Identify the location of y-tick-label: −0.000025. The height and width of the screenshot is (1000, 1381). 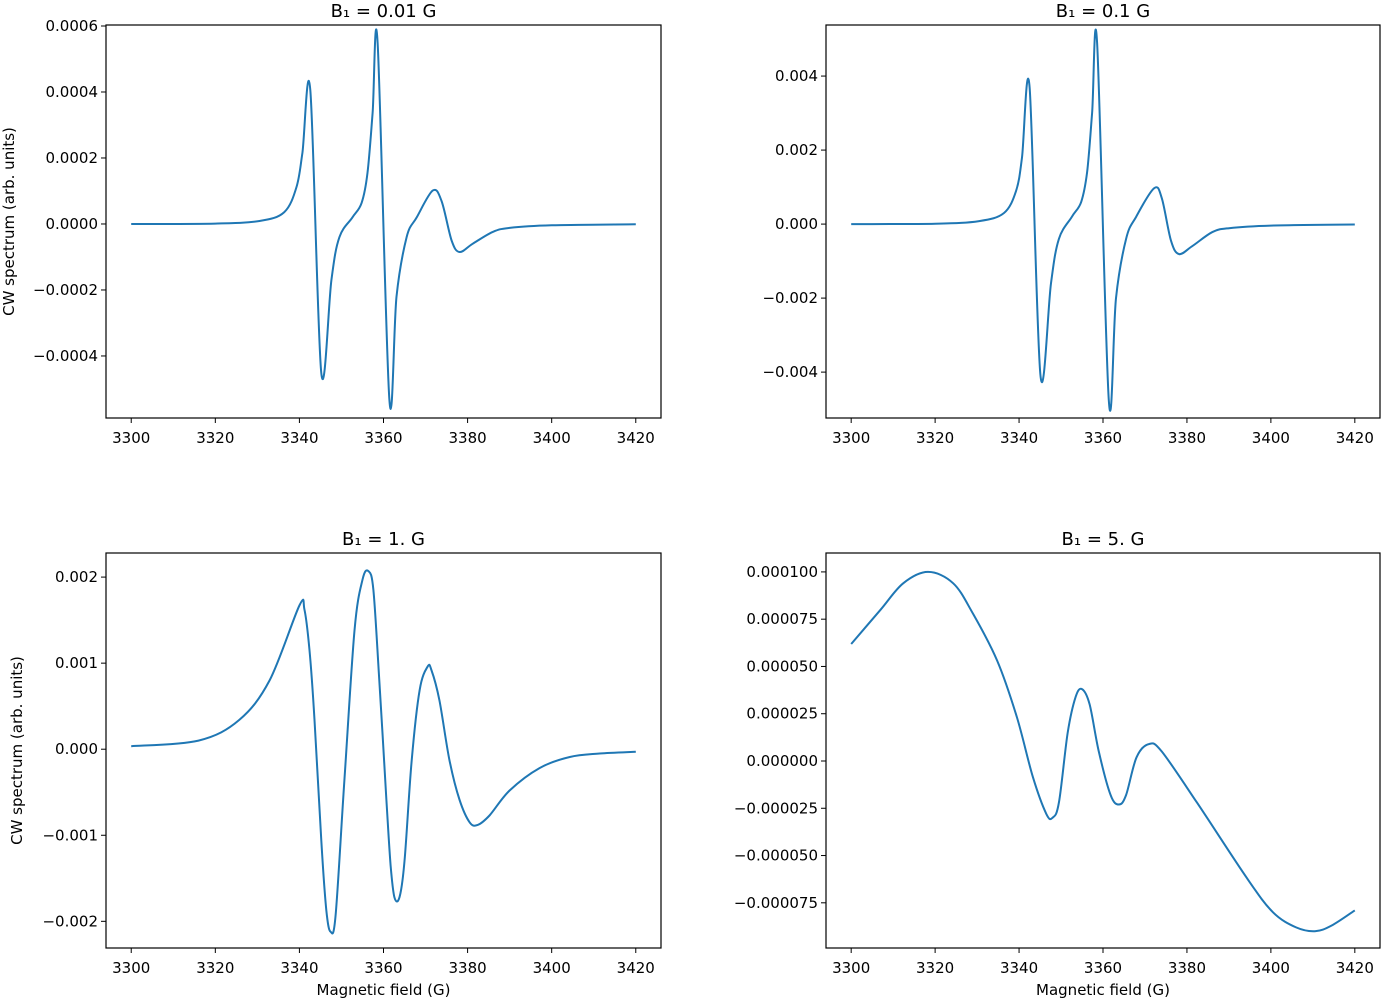
(776, 808).